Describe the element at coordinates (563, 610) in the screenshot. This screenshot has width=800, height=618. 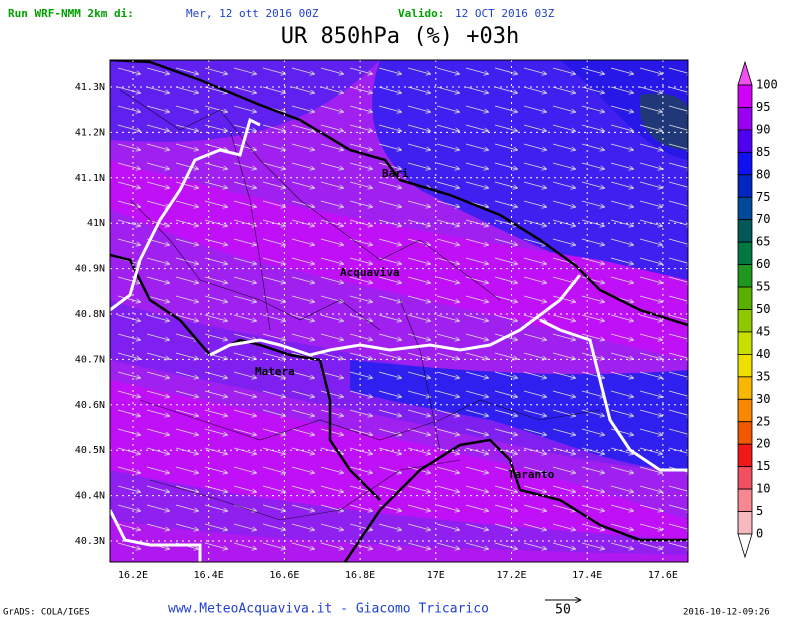
I see `vector-scale-label: 50` at that location.